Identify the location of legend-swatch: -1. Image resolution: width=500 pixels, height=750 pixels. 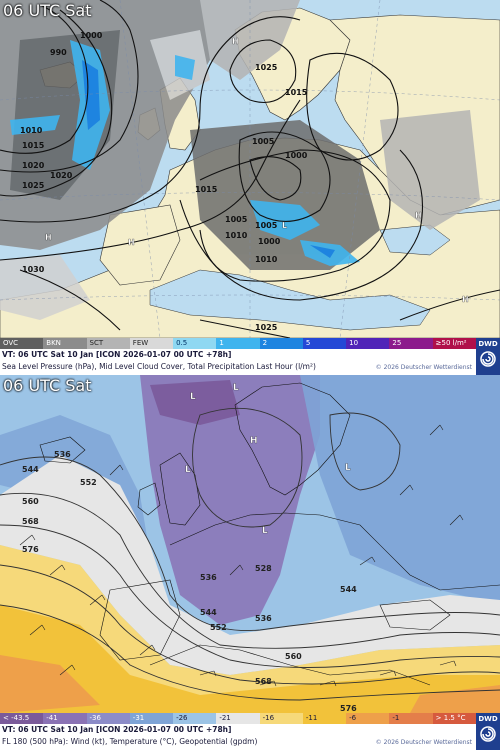
(411, 718).